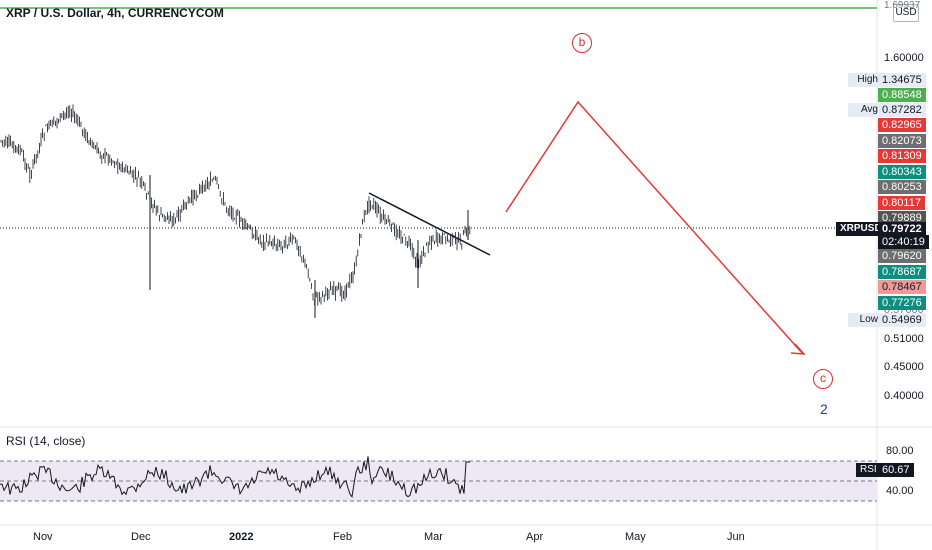  I want to click on price-tick: 0.45000, so click(904, 367).